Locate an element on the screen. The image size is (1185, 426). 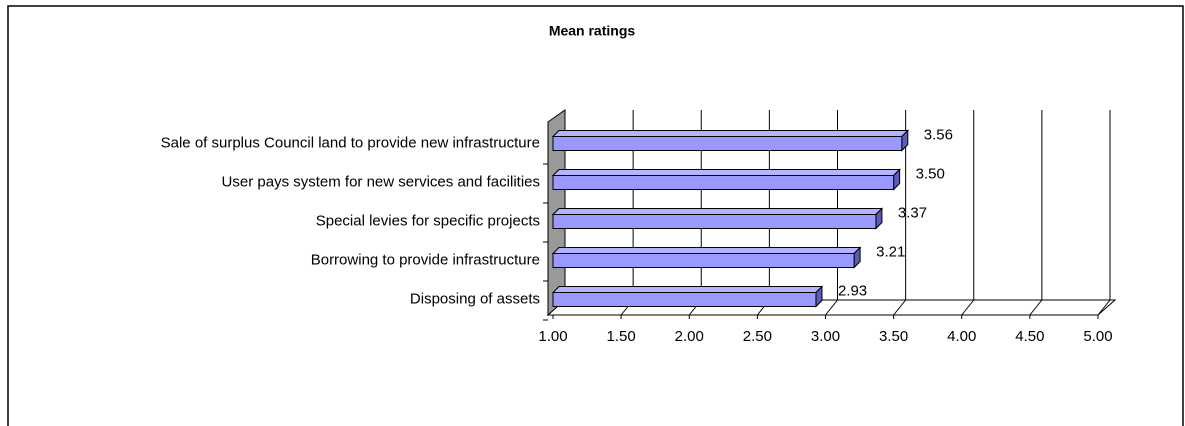
data-label: 2.93 is located at coordinates (852, 290).